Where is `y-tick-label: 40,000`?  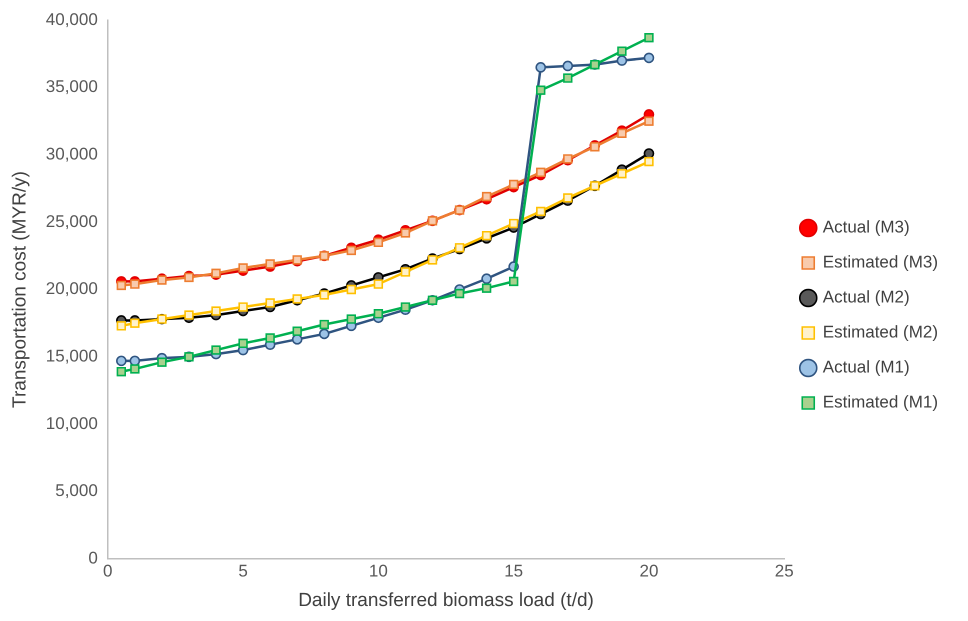
y-tick-label: 40,000 is located at coordinates (72, 19).